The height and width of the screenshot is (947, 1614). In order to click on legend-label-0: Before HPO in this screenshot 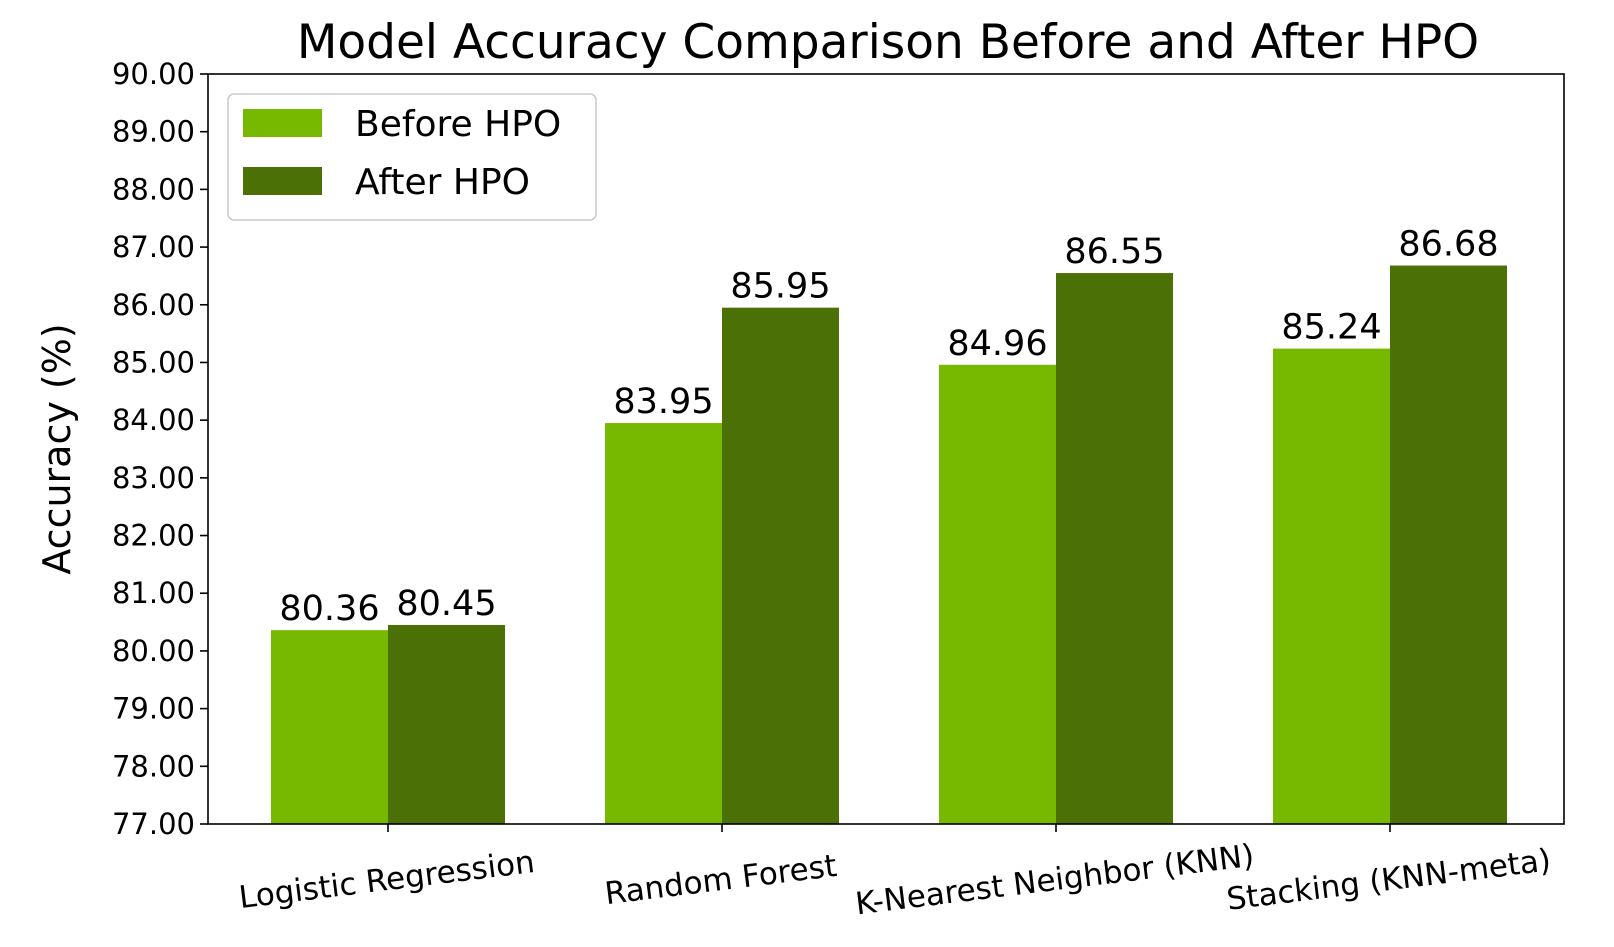, I will do `click(458, 124)`.